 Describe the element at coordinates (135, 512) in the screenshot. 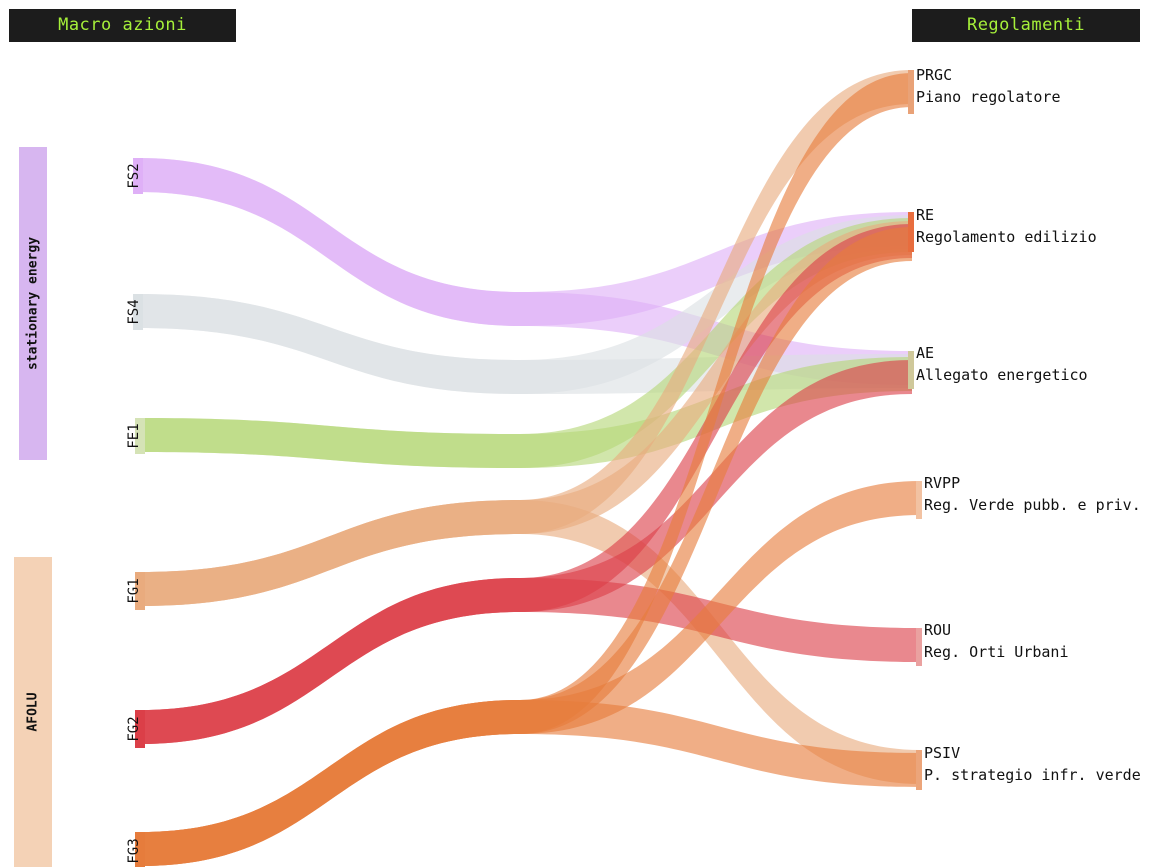

I see `source-nodes: FS2 FS4 FE1 FG1 FG2 FG3` at that location.